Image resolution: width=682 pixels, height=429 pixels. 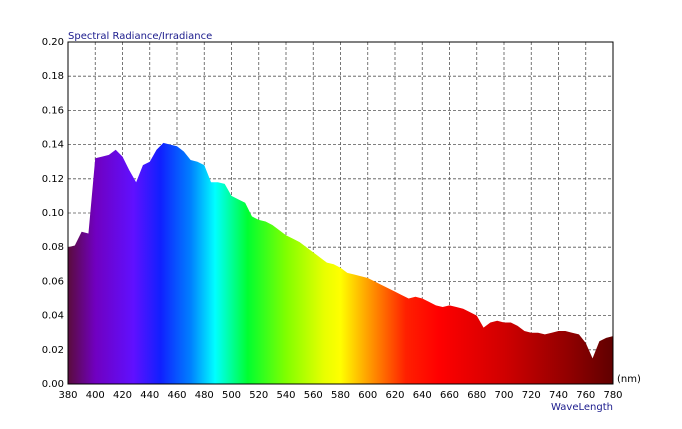 I want to click on x-tick-label: 620, so click(x=394, y=395).